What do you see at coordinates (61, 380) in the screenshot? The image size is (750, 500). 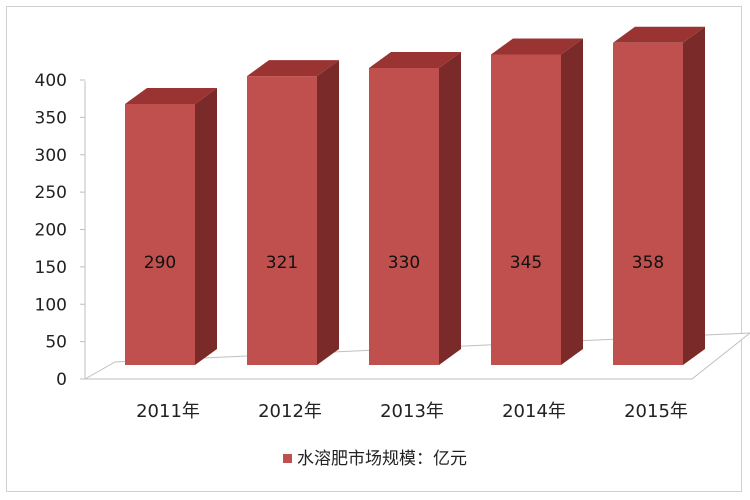 I see `y-tick-label: 0` at bounding box center [61, 380].